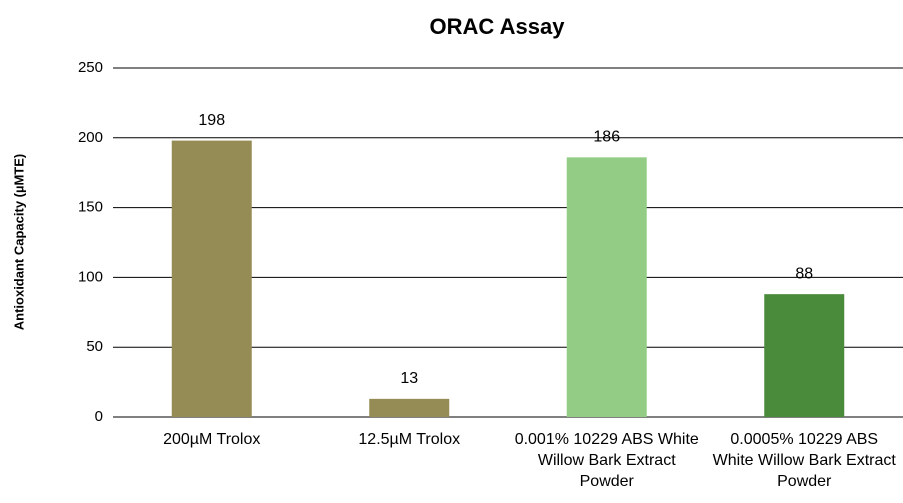  I want to click on value-label: 13, so click(409, 378).